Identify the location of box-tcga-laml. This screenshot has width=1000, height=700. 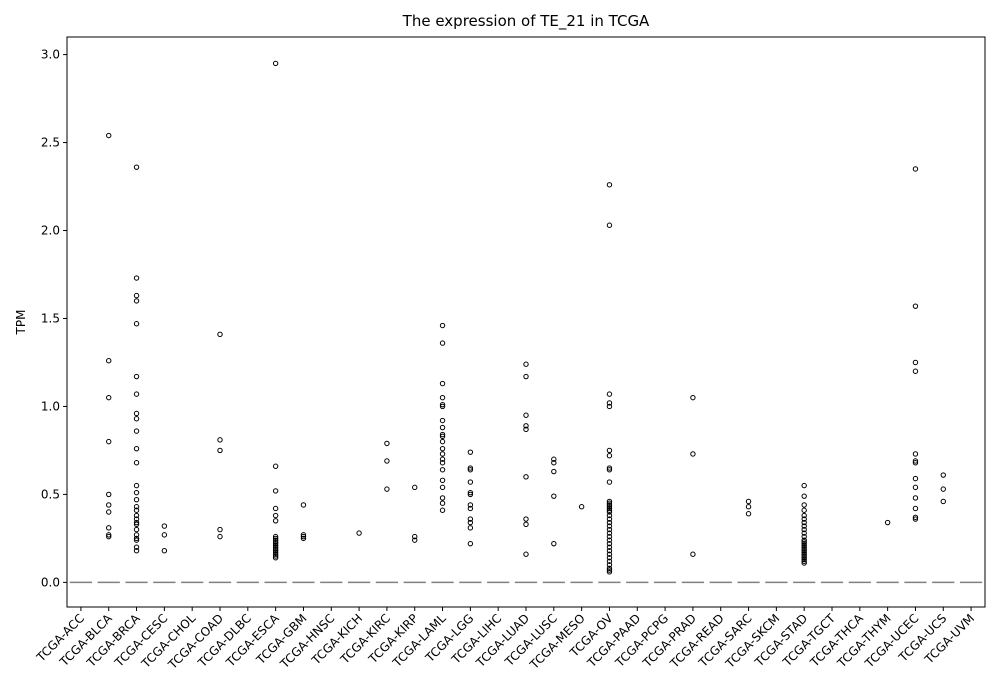
(442, 453).